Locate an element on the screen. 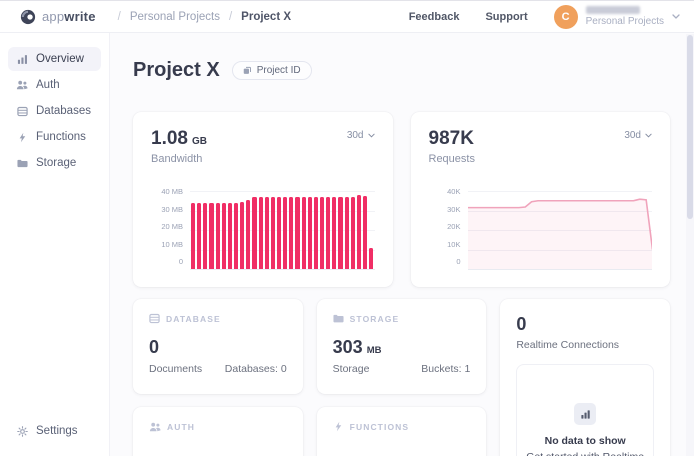 This screenshot has width=694, height=456. gear-icon is located at coordinates (22, 431).